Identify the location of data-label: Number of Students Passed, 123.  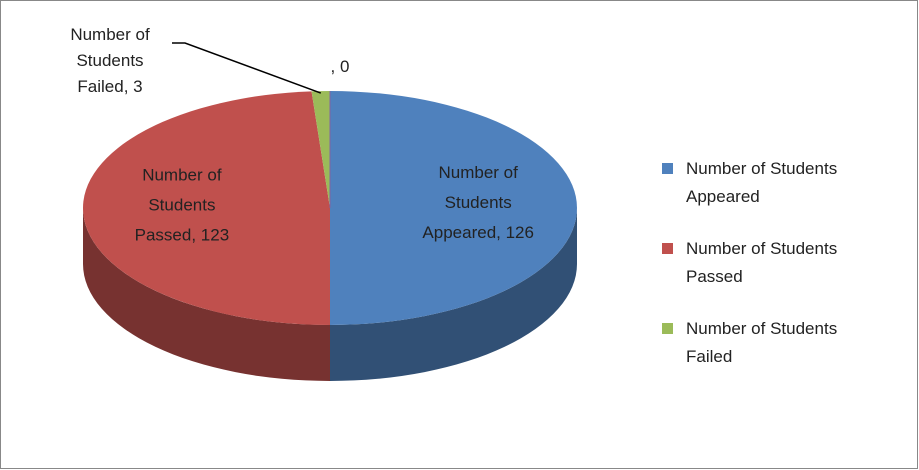
(182, 205).